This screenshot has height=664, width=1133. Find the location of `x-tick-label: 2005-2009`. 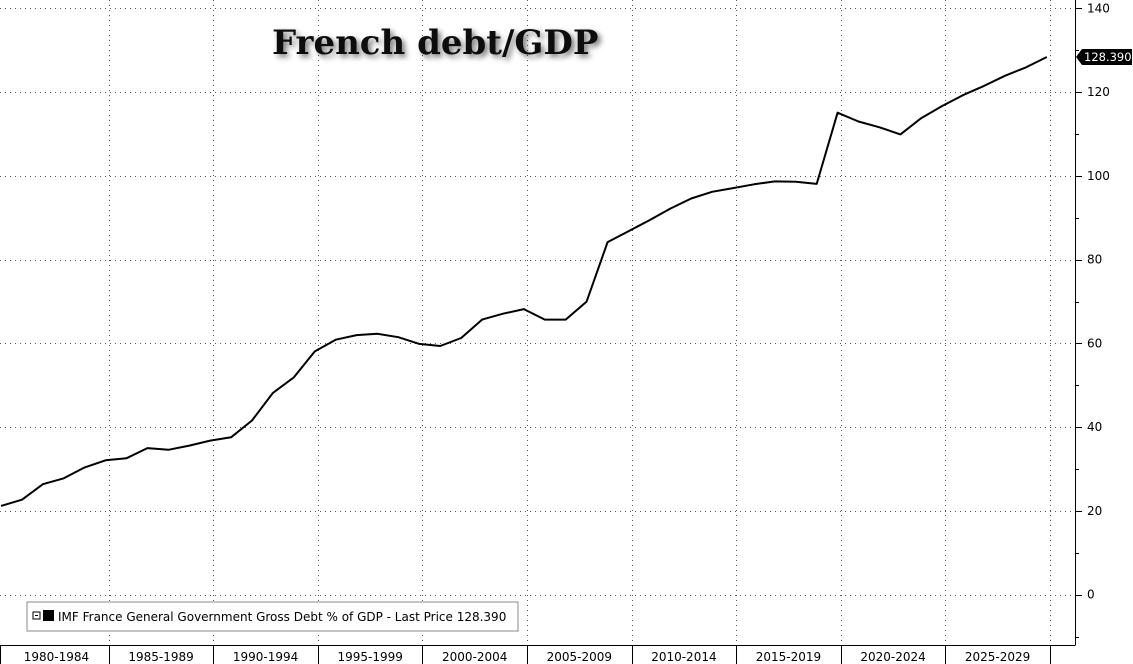

x-tick-label: 2005-2009 is located at coordinates (579, 657).